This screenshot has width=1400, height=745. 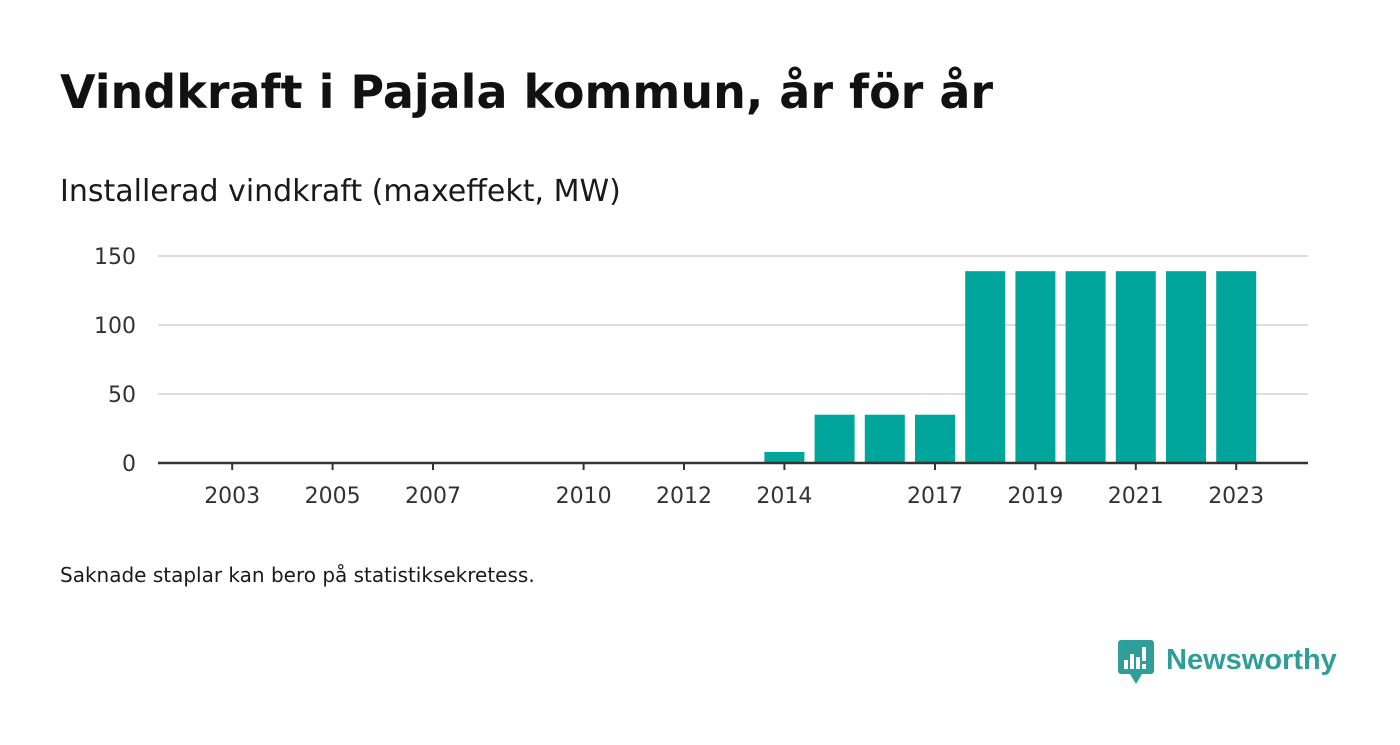 What do you see at coordinates (1135, 367) in the screenshot?
I see `bar-2021` at bounding box center [1135, 367].